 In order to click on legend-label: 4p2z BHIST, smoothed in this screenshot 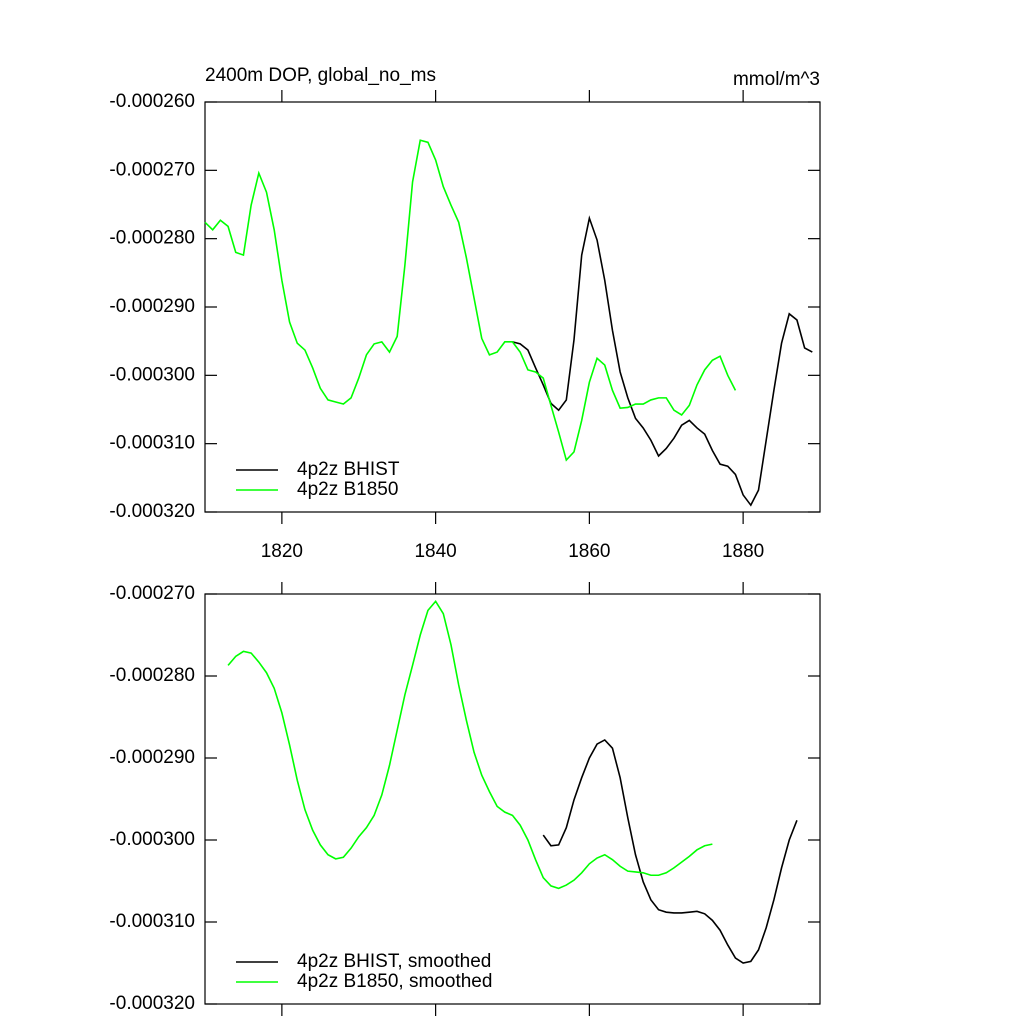, I will do `click(394, 961)`.